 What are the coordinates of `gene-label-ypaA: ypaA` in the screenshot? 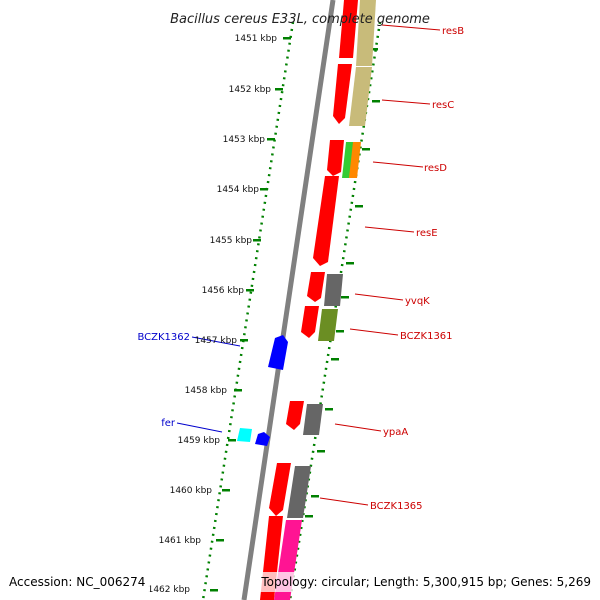 It's located at (395, 432).